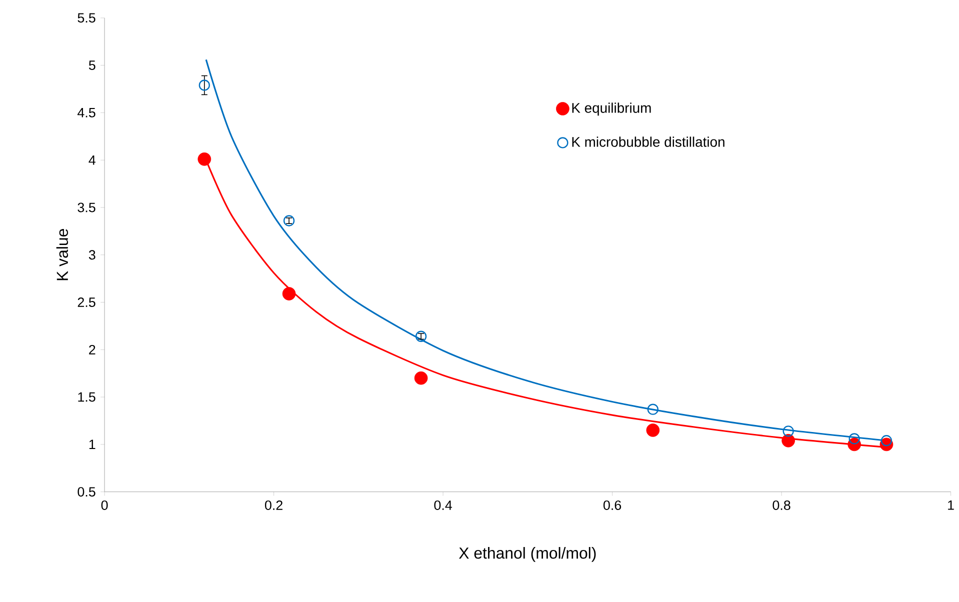  Describe the element at coordinates (87, 302) in the screenshot. I see `y-tick-label: 2.5` at that location.